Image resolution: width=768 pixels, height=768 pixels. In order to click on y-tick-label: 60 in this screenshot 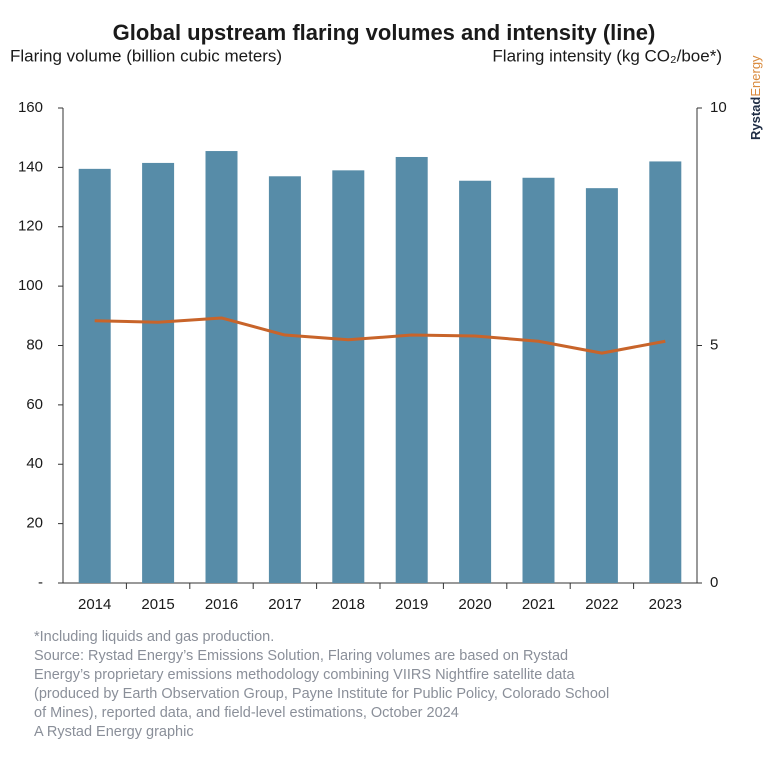, I will do `click(34, 404)`.